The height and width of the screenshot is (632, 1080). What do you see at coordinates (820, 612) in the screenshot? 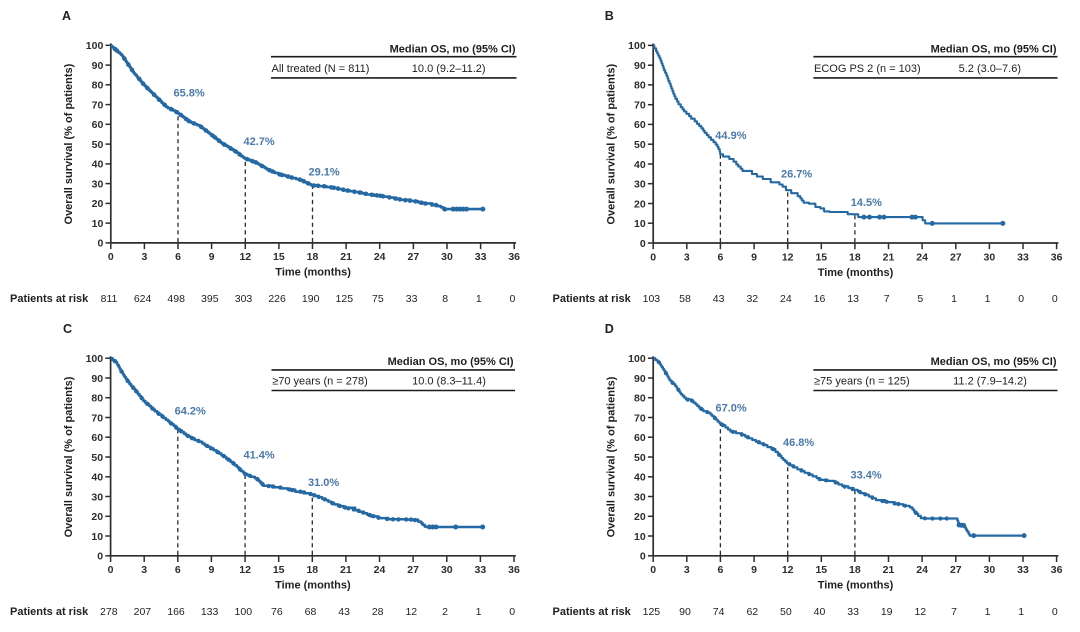
I see `svg-text: 40` at bounding box center [820, 612].